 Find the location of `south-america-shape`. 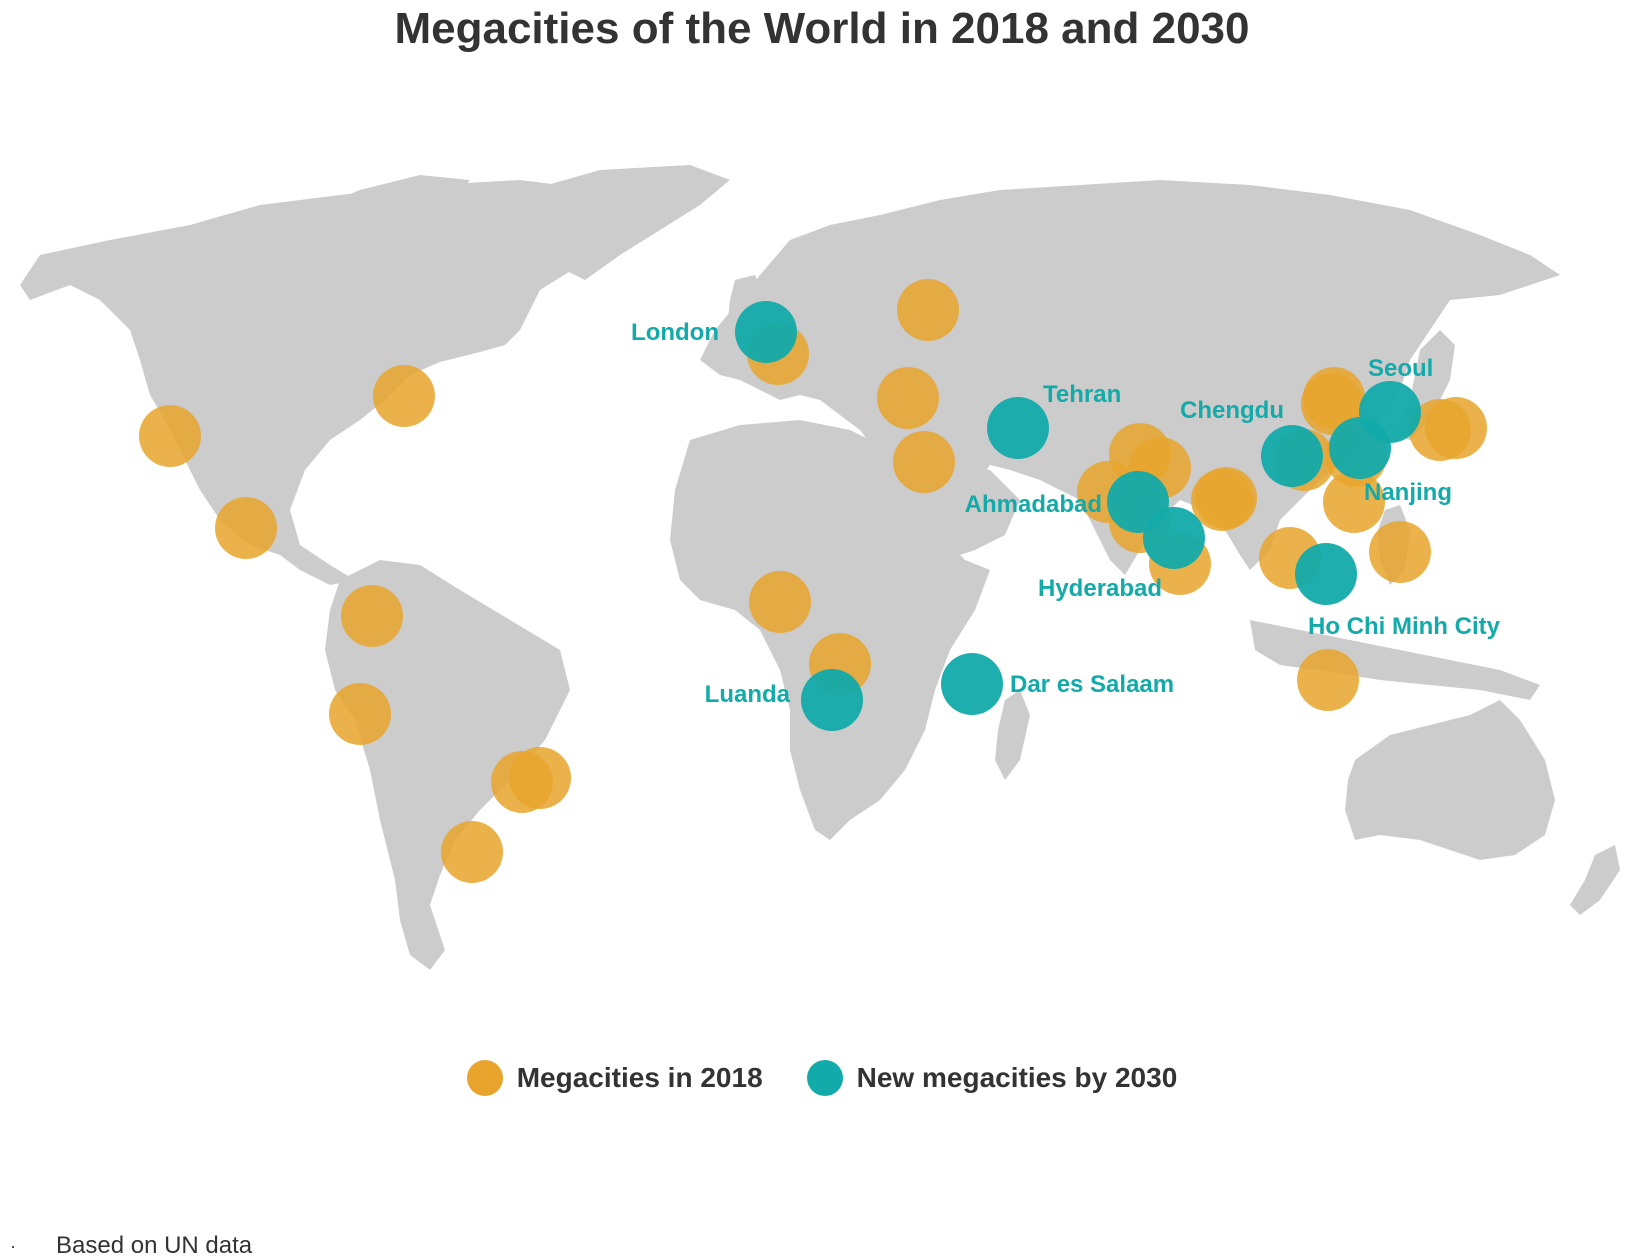

south-america-shape is located at coordinates (447, 765).